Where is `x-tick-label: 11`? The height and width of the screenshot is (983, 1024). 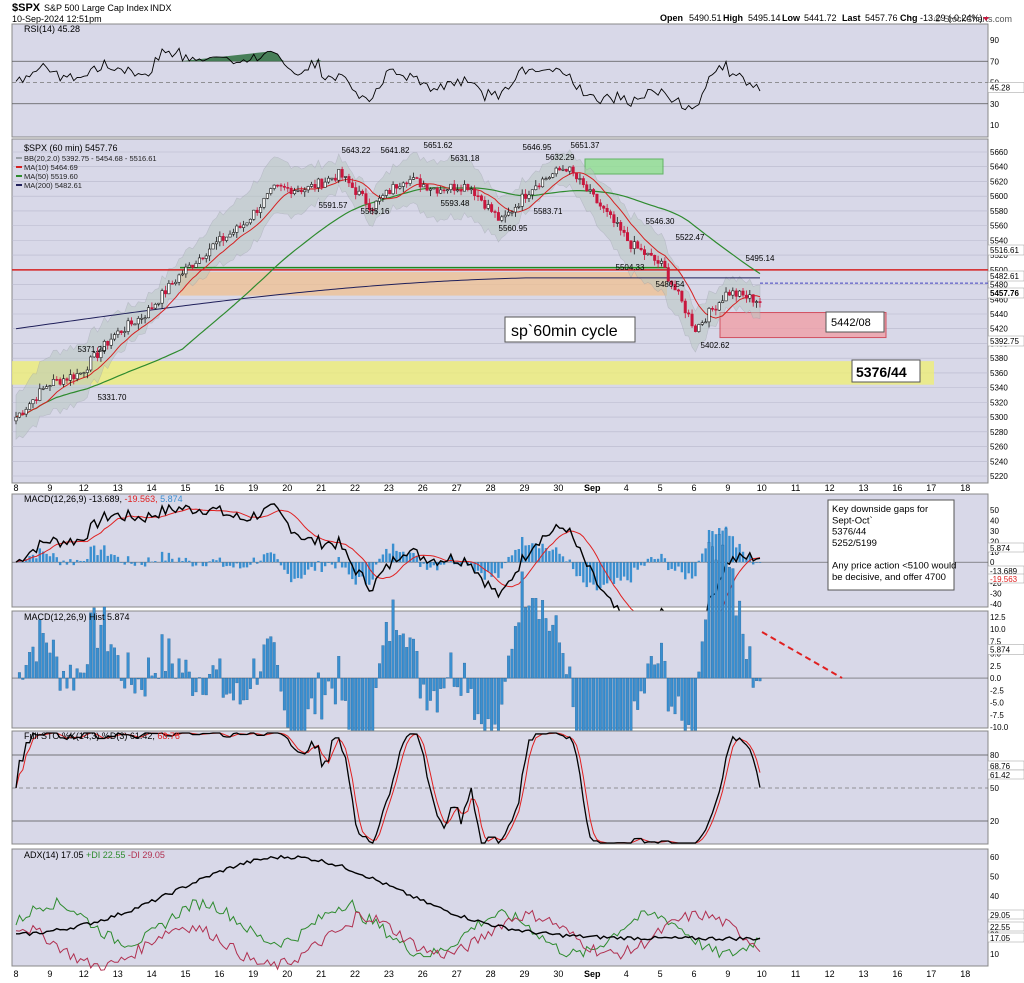
x-tick-label: 11 is located at coordinates (795, 488).